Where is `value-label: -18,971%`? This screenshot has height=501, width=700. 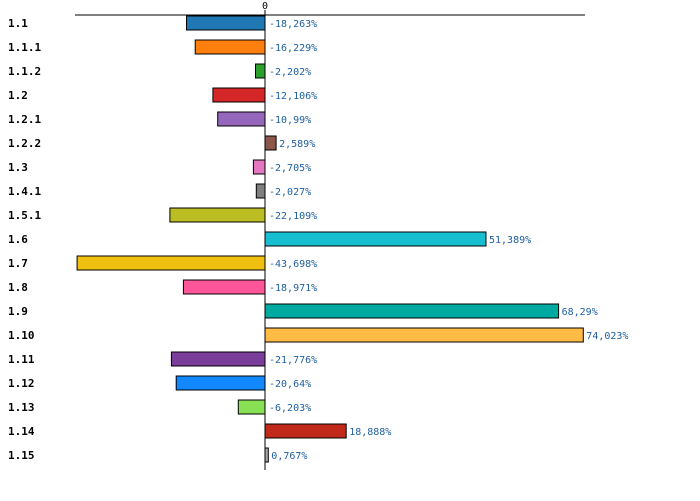 value-label: -18,971% is located at coordinates (293, 288).